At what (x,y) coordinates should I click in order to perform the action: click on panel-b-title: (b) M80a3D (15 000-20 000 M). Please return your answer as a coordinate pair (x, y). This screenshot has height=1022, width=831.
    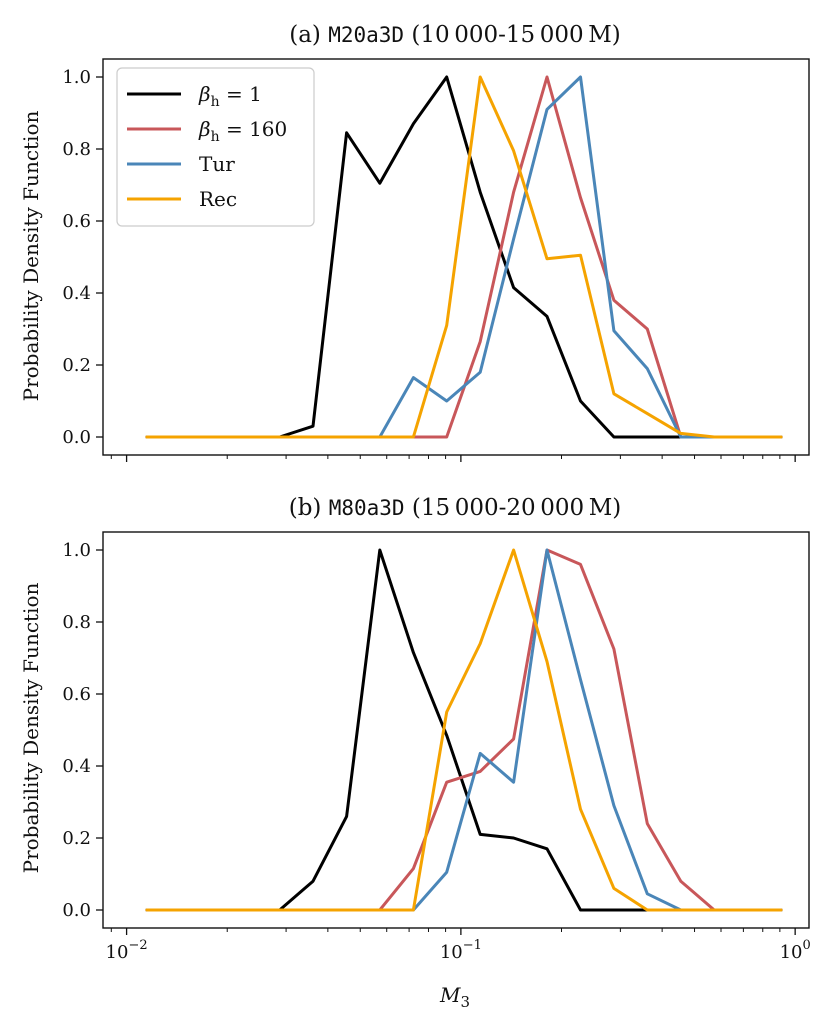
    Looking at the image, I should click on (455, 508).